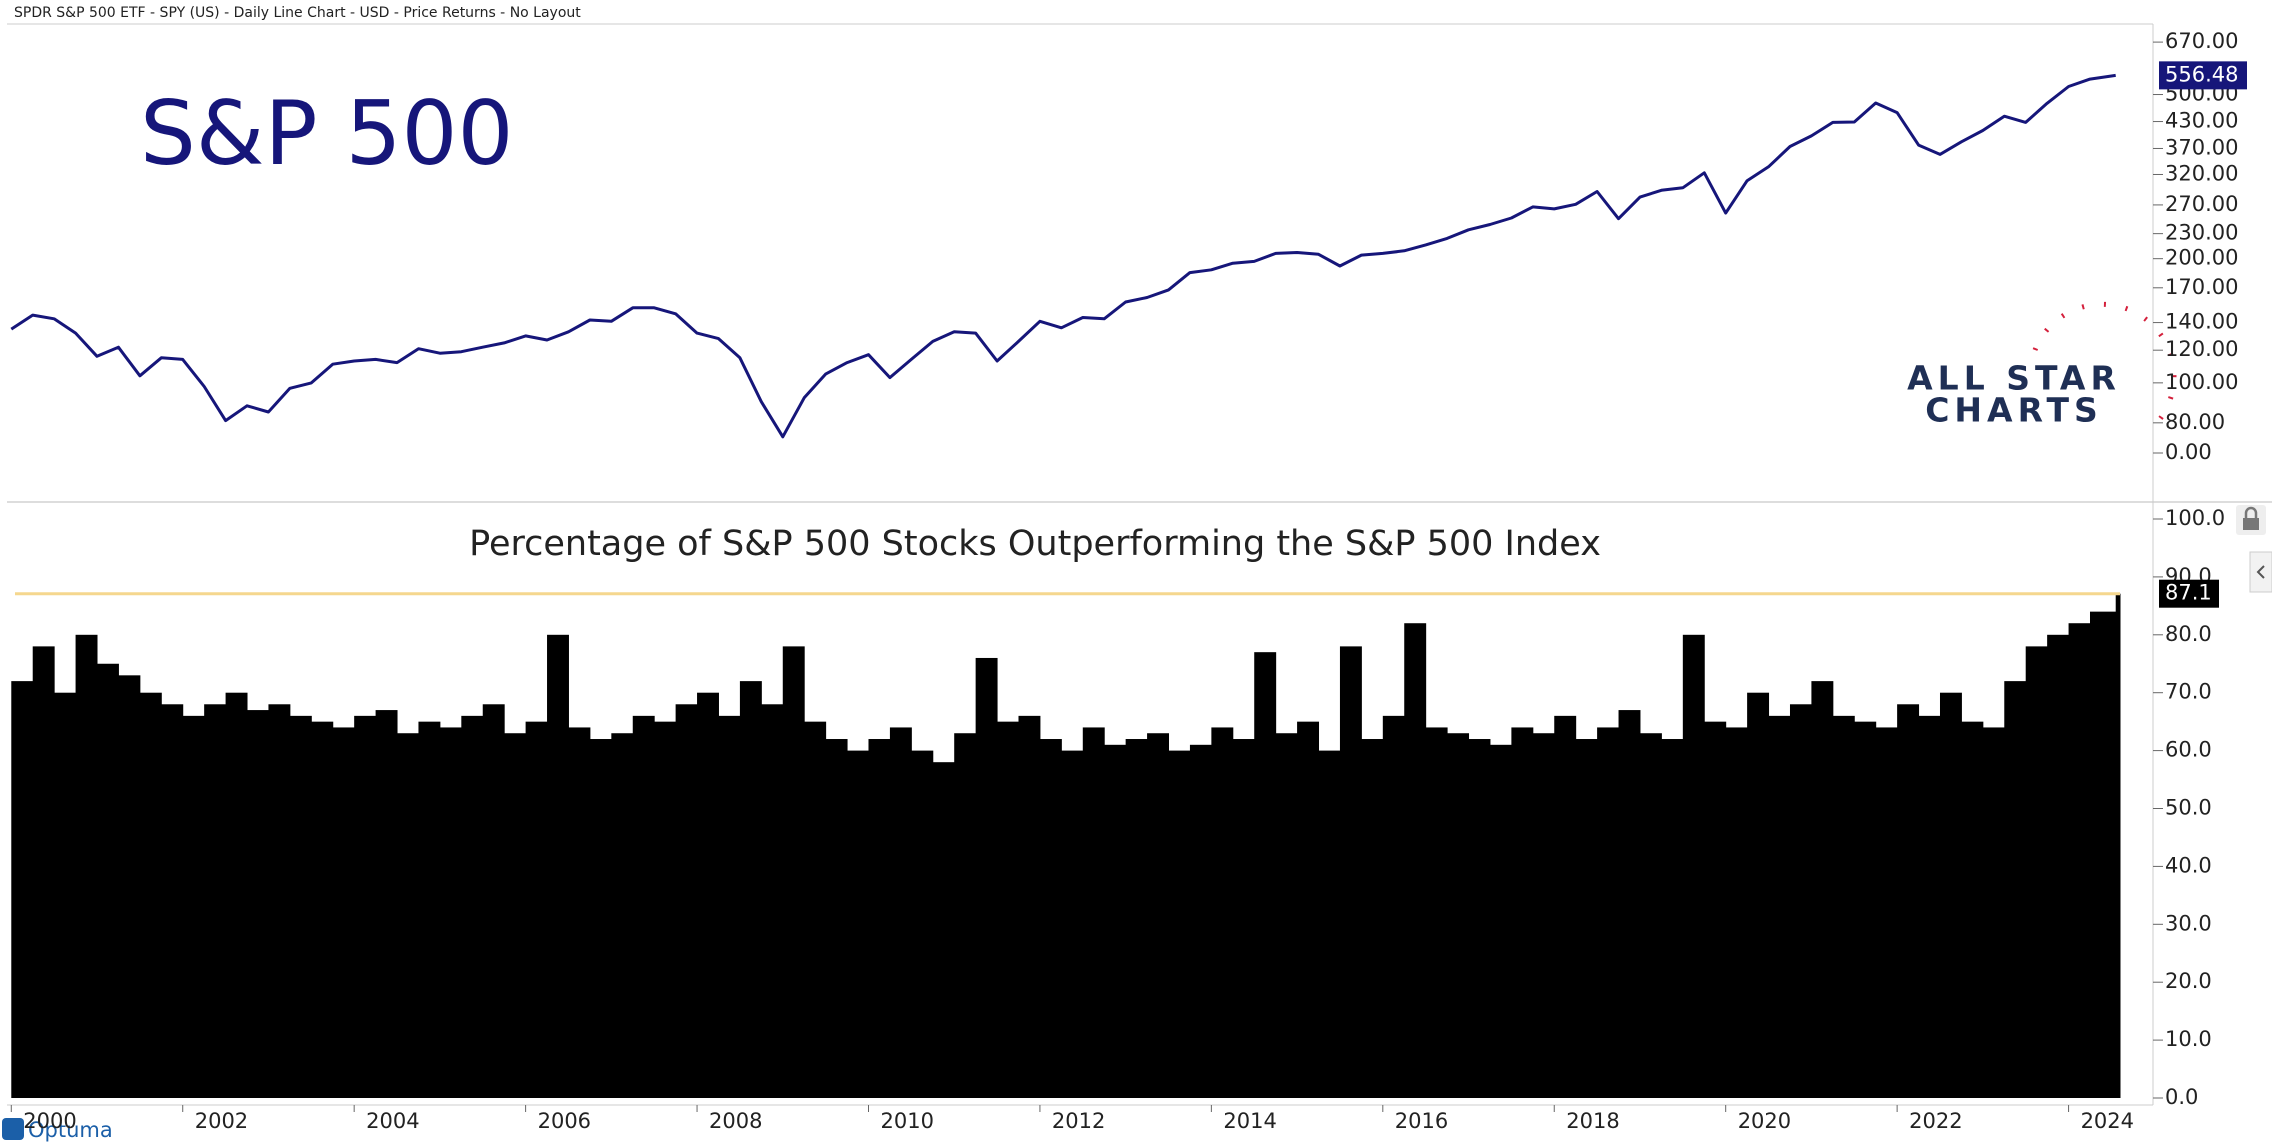 The height and width of the screenshot is (1148, 2272). I want to click on y-tick-label: 0.00, so click(2188, 452).